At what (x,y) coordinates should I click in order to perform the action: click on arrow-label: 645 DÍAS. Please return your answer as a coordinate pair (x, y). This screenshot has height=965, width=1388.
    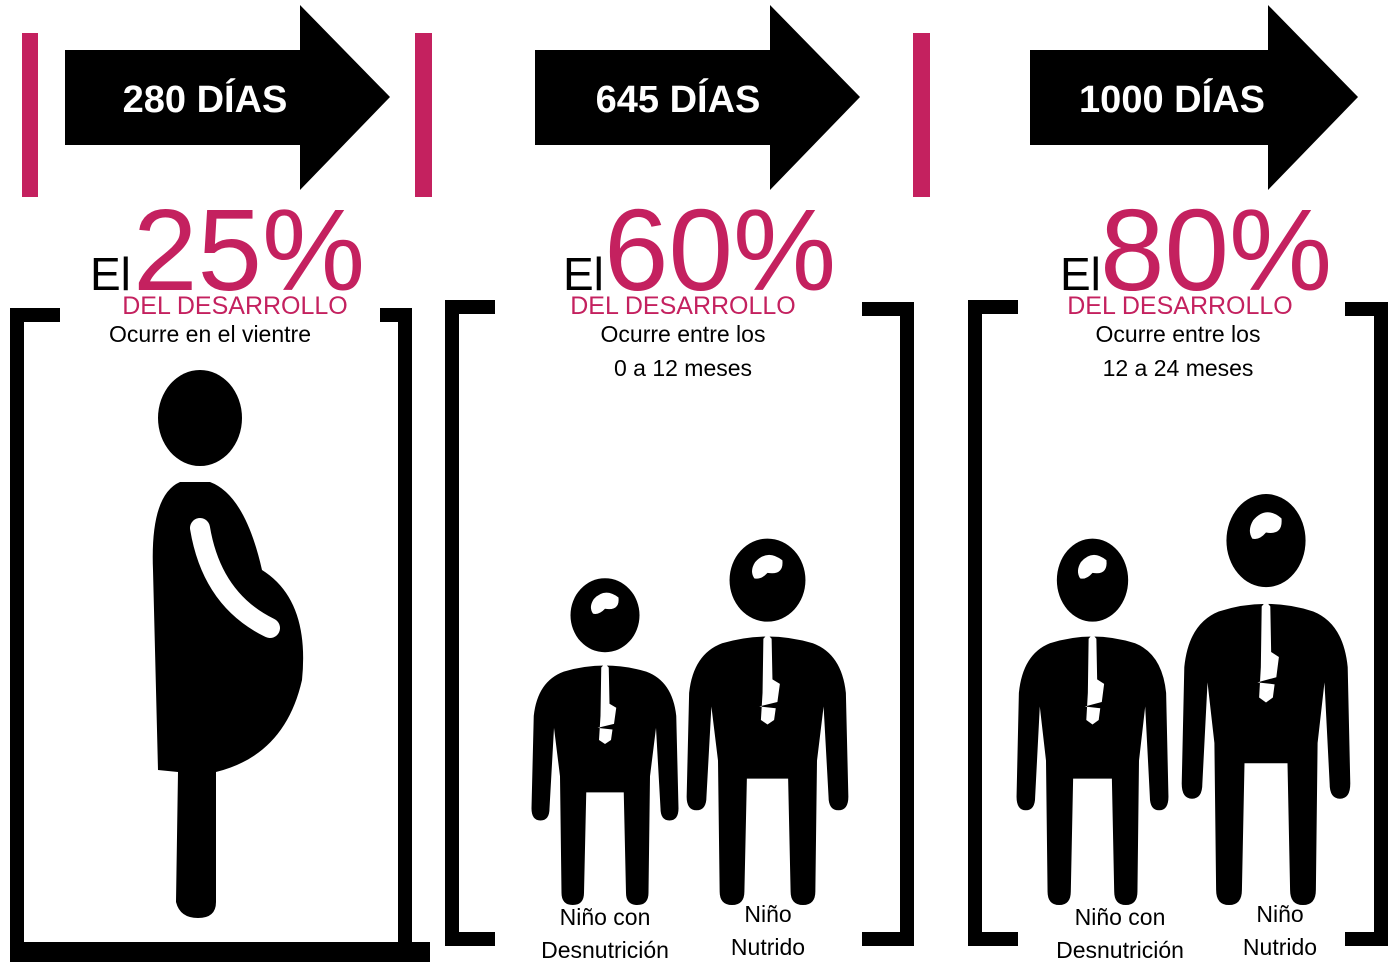
    Looking at the image, I should click on (678, 99).